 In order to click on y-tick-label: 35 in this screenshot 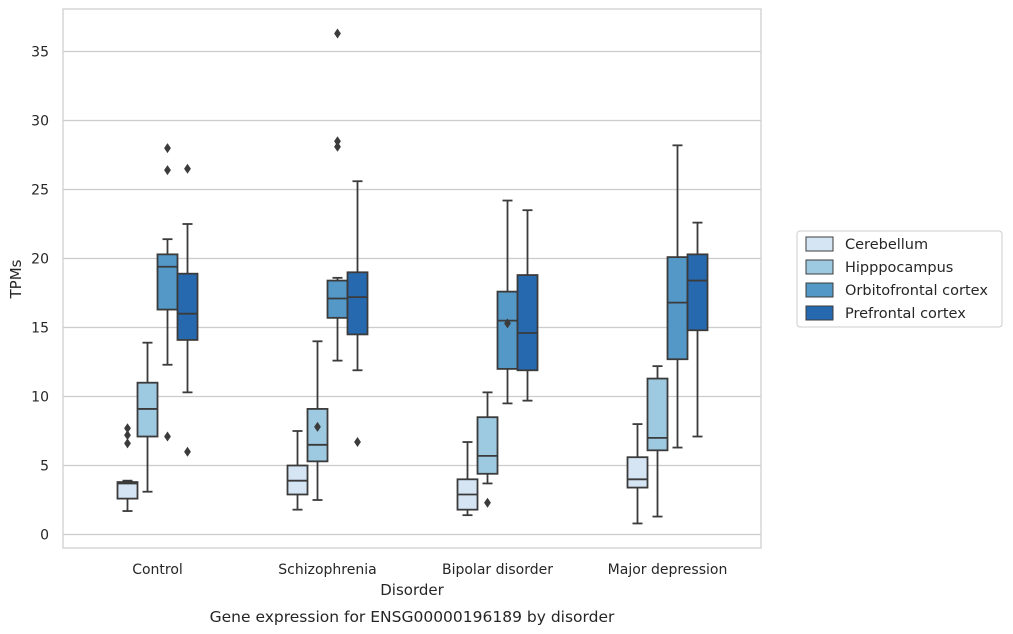, I will do `click(40, 53)`.